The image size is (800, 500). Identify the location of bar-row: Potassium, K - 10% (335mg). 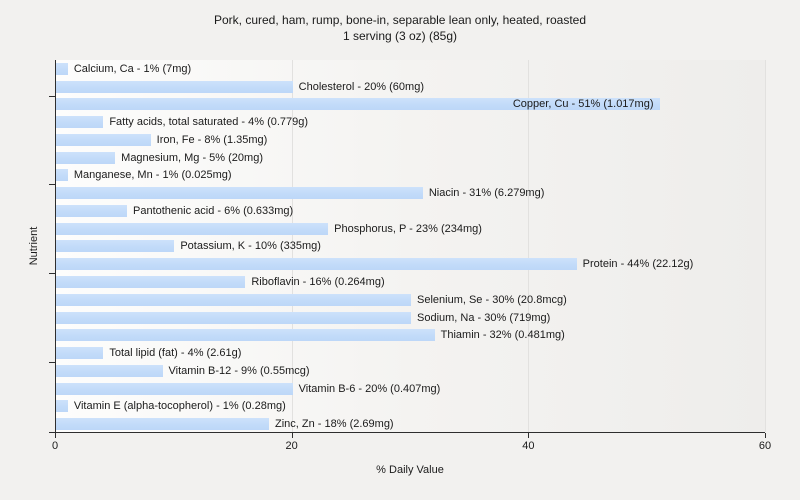
(410, 247).